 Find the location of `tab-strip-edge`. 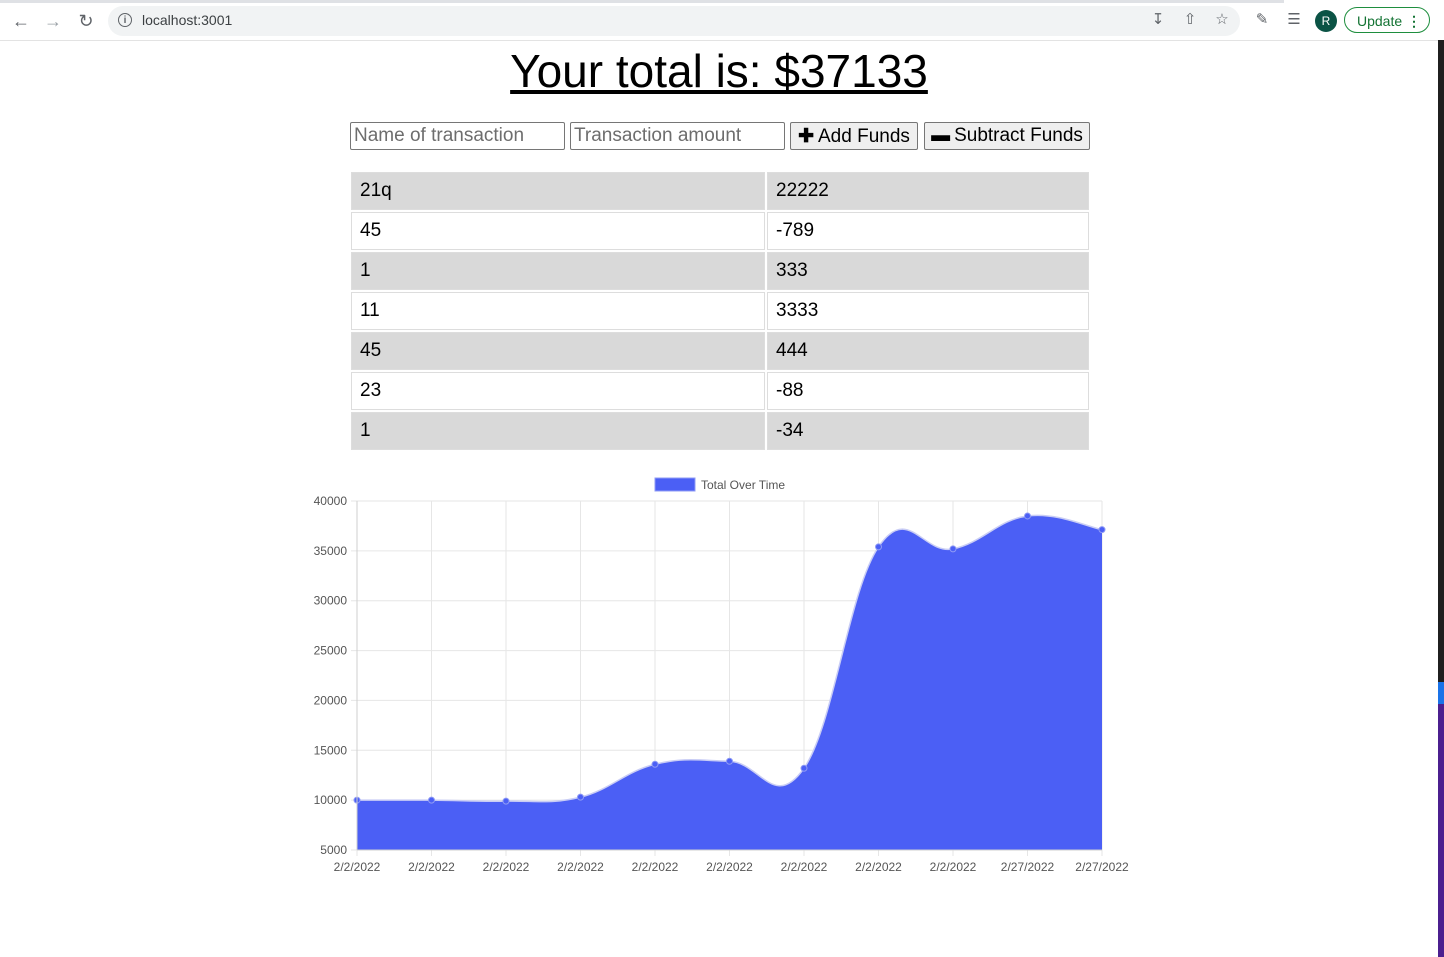

tab-strip-edge is located at coordinates (642, 1).